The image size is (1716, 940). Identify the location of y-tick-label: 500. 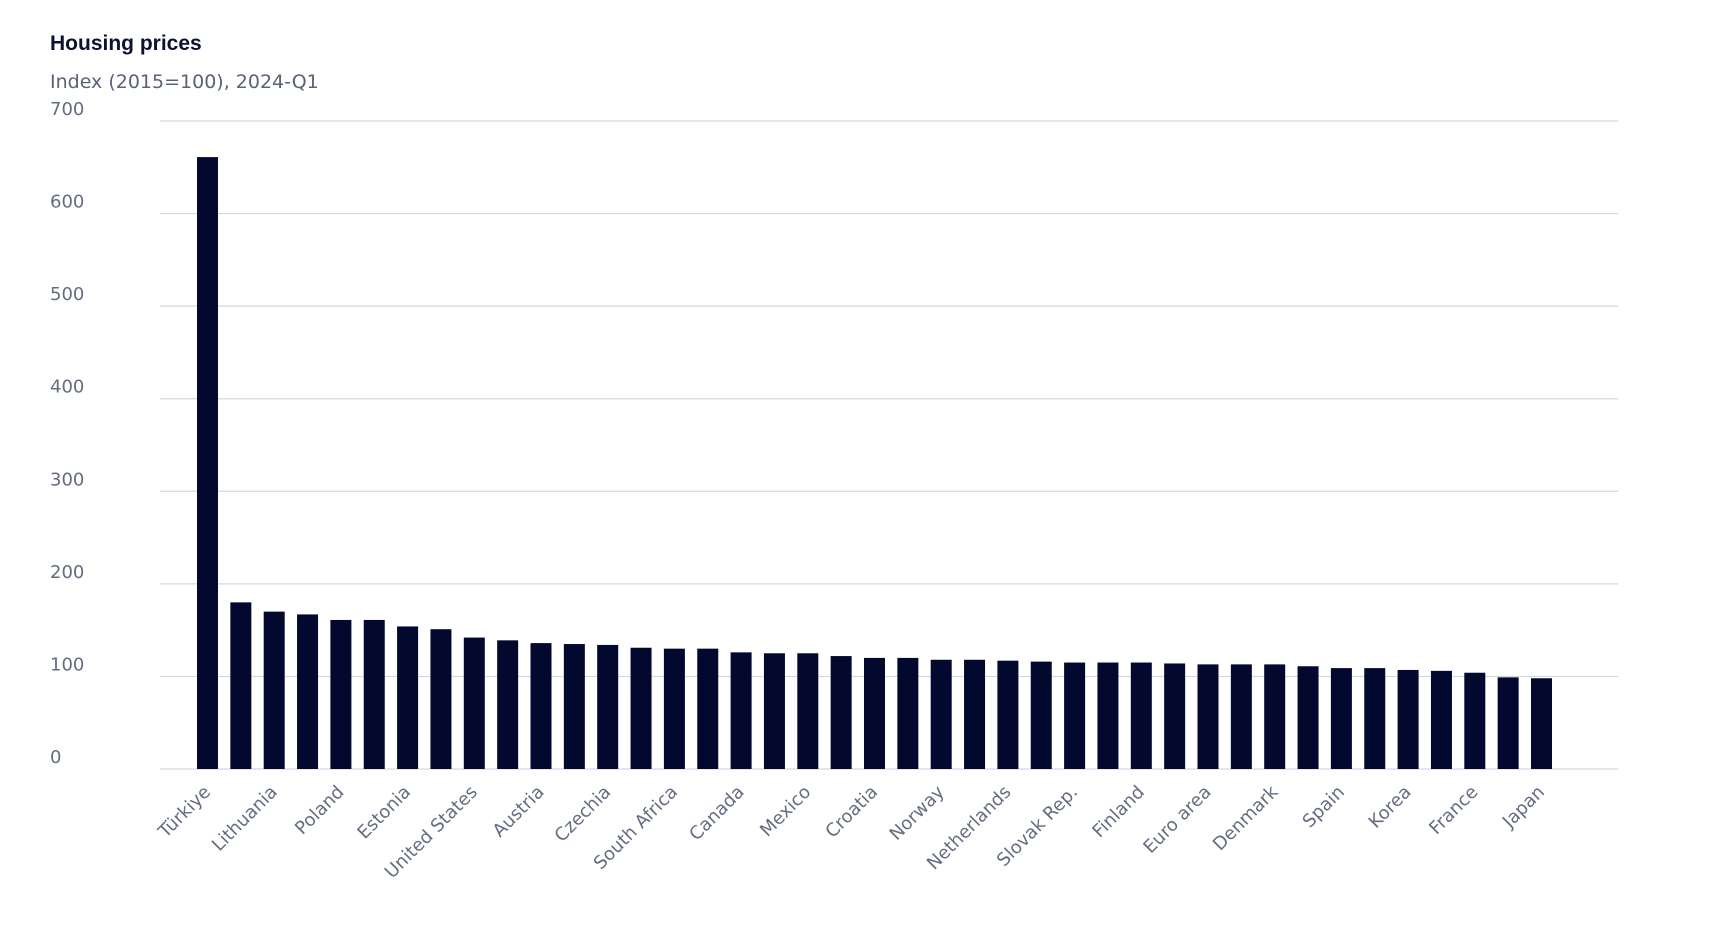
(67, 294).